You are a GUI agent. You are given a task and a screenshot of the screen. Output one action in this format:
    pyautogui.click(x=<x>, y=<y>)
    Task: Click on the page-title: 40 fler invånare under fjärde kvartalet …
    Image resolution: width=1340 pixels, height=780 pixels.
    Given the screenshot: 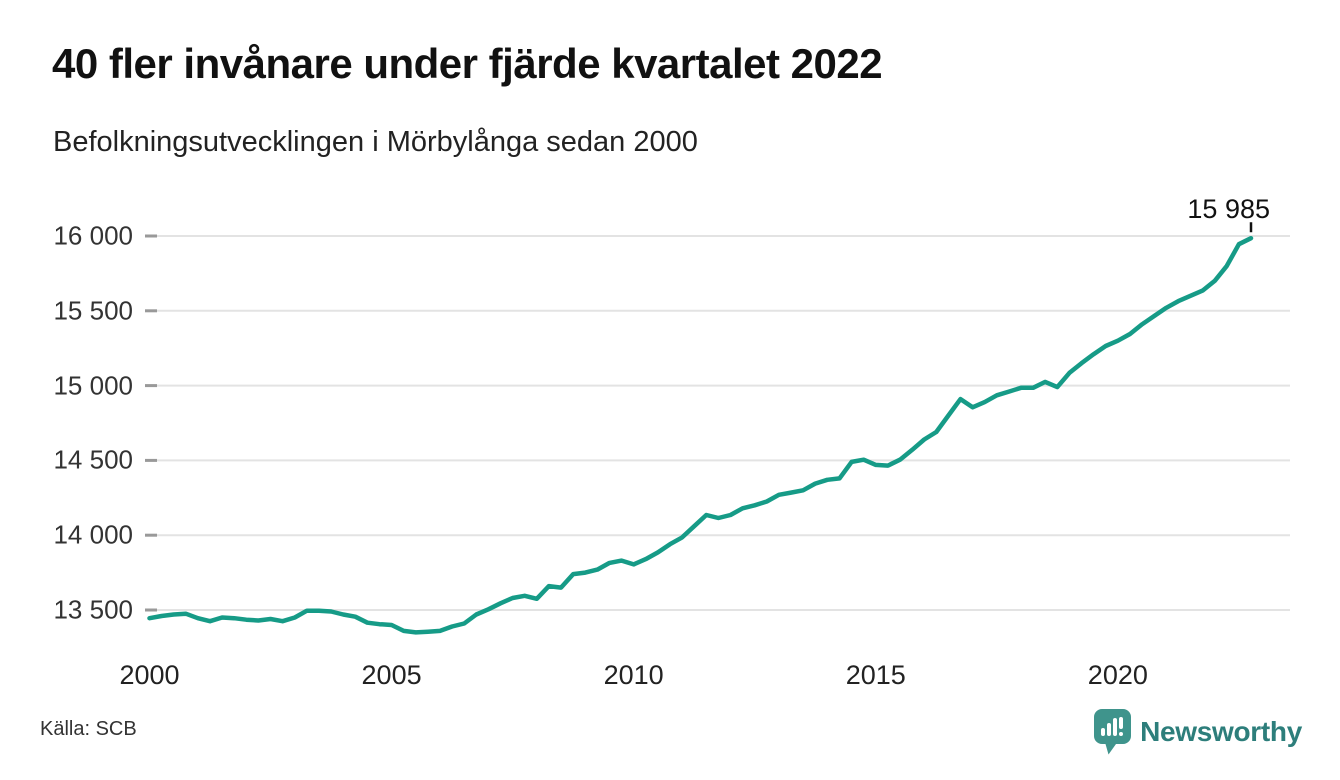 What is the action you would take?
    pyautogui.click(x=467, y=63)
    